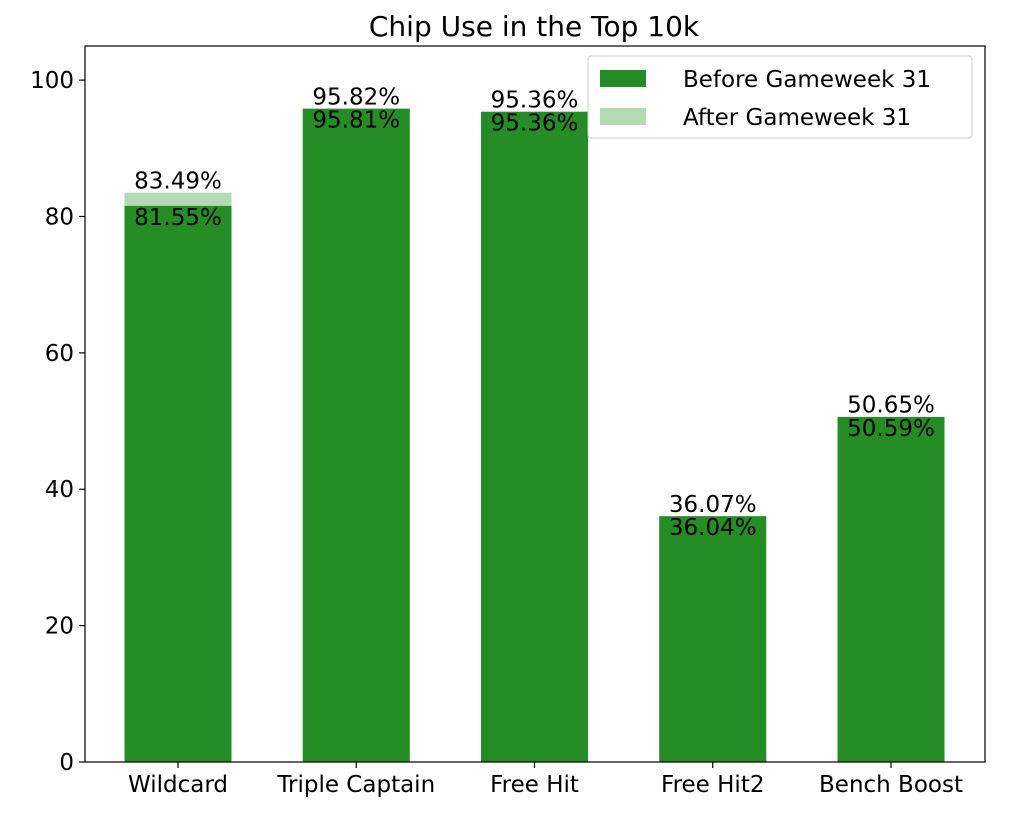 The width and height of the screenshot is (1024, 828). Describe the element at coordinates (355, 785) in the screenshot. I see `x-tick-label-1: Triple Captain` at that location.